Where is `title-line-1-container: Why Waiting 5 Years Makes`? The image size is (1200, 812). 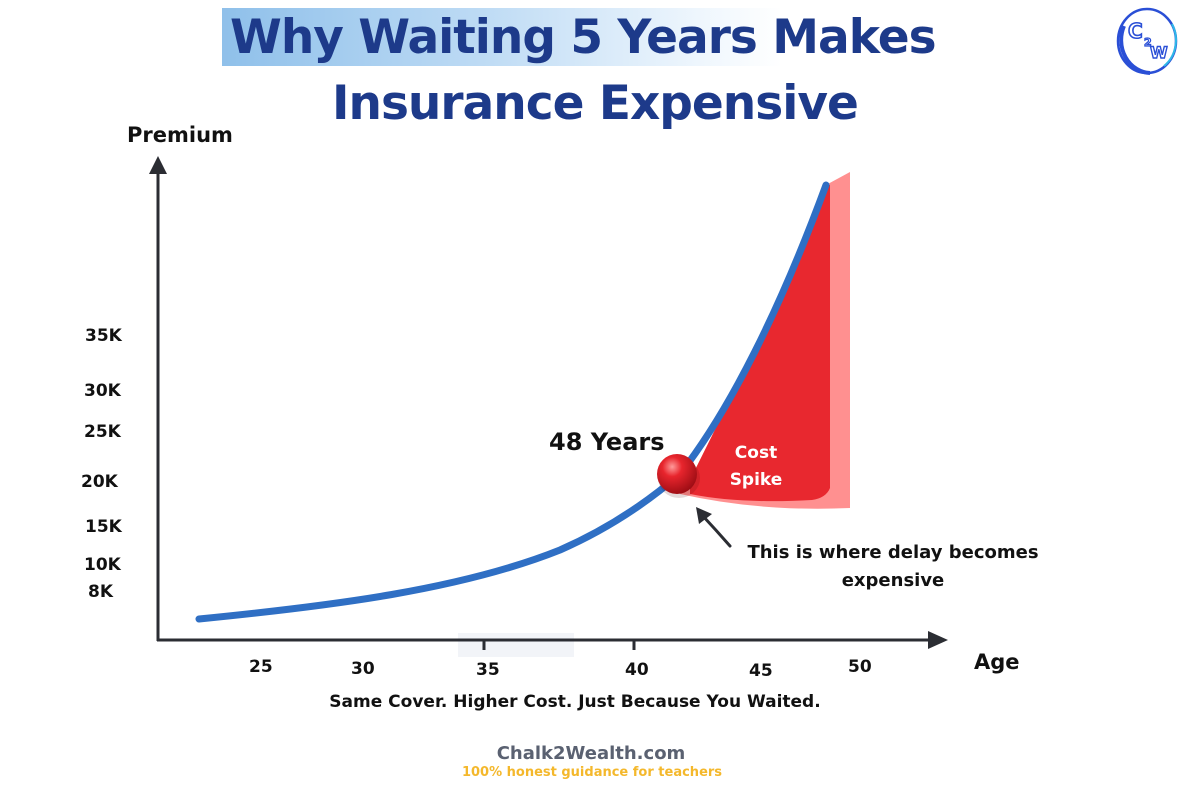
title-line-1-container: Why Waiting 5 Years Makes is located at coordinates (632, 37).